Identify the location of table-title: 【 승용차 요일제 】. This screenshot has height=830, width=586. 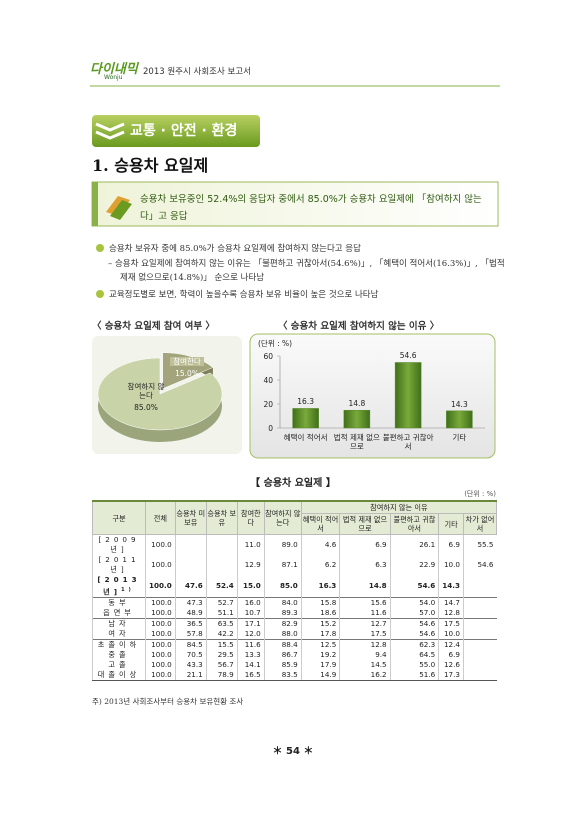
(293, 483).